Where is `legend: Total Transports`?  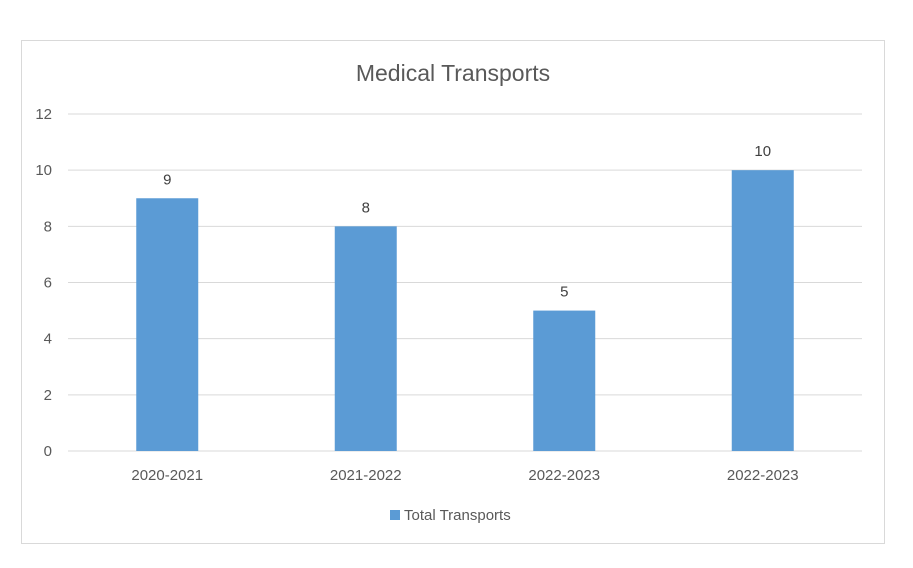 legend: Total Transports is located at coordinates (450, 515).